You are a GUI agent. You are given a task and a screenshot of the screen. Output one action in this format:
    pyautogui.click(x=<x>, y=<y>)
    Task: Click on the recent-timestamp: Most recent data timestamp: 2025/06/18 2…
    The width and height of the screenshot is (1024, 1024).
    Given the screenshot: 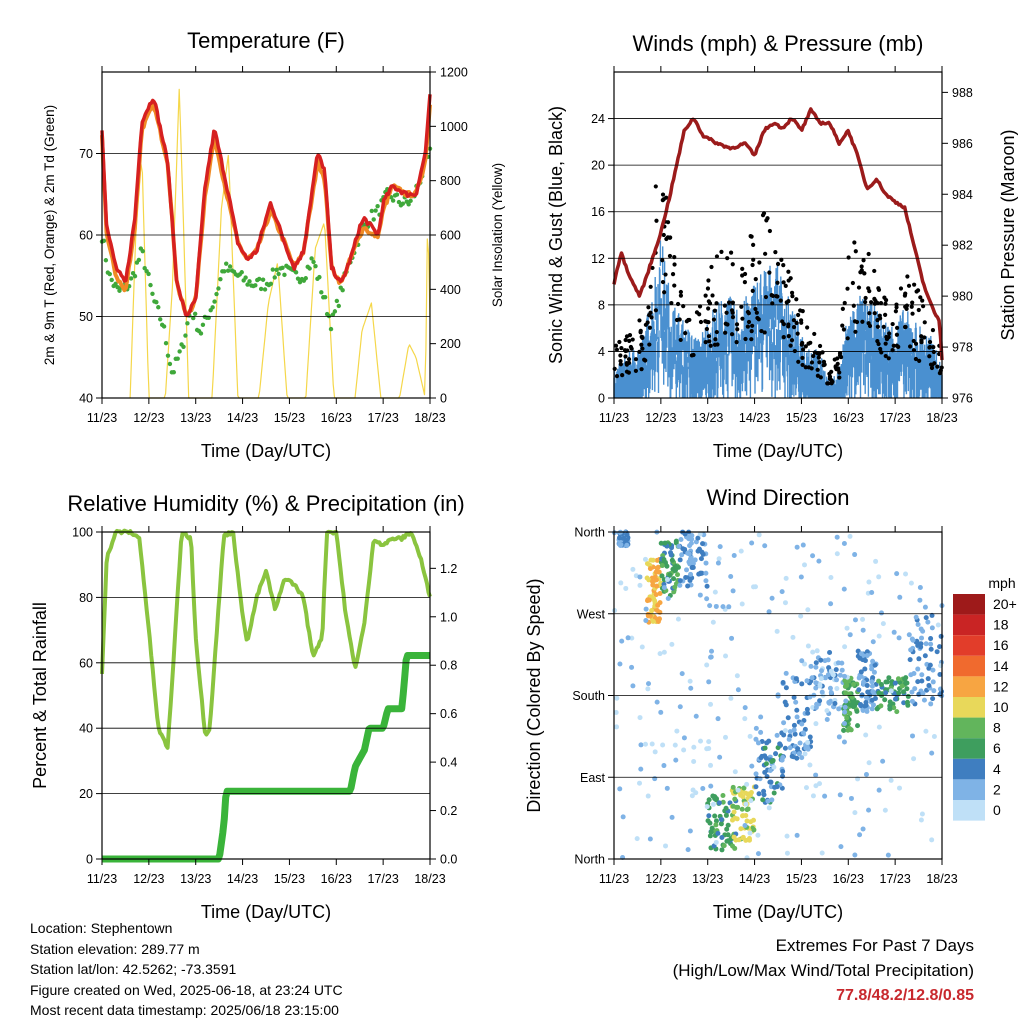 What is the action you would take?
    pyautogui.click(x=184, y=1010)
    